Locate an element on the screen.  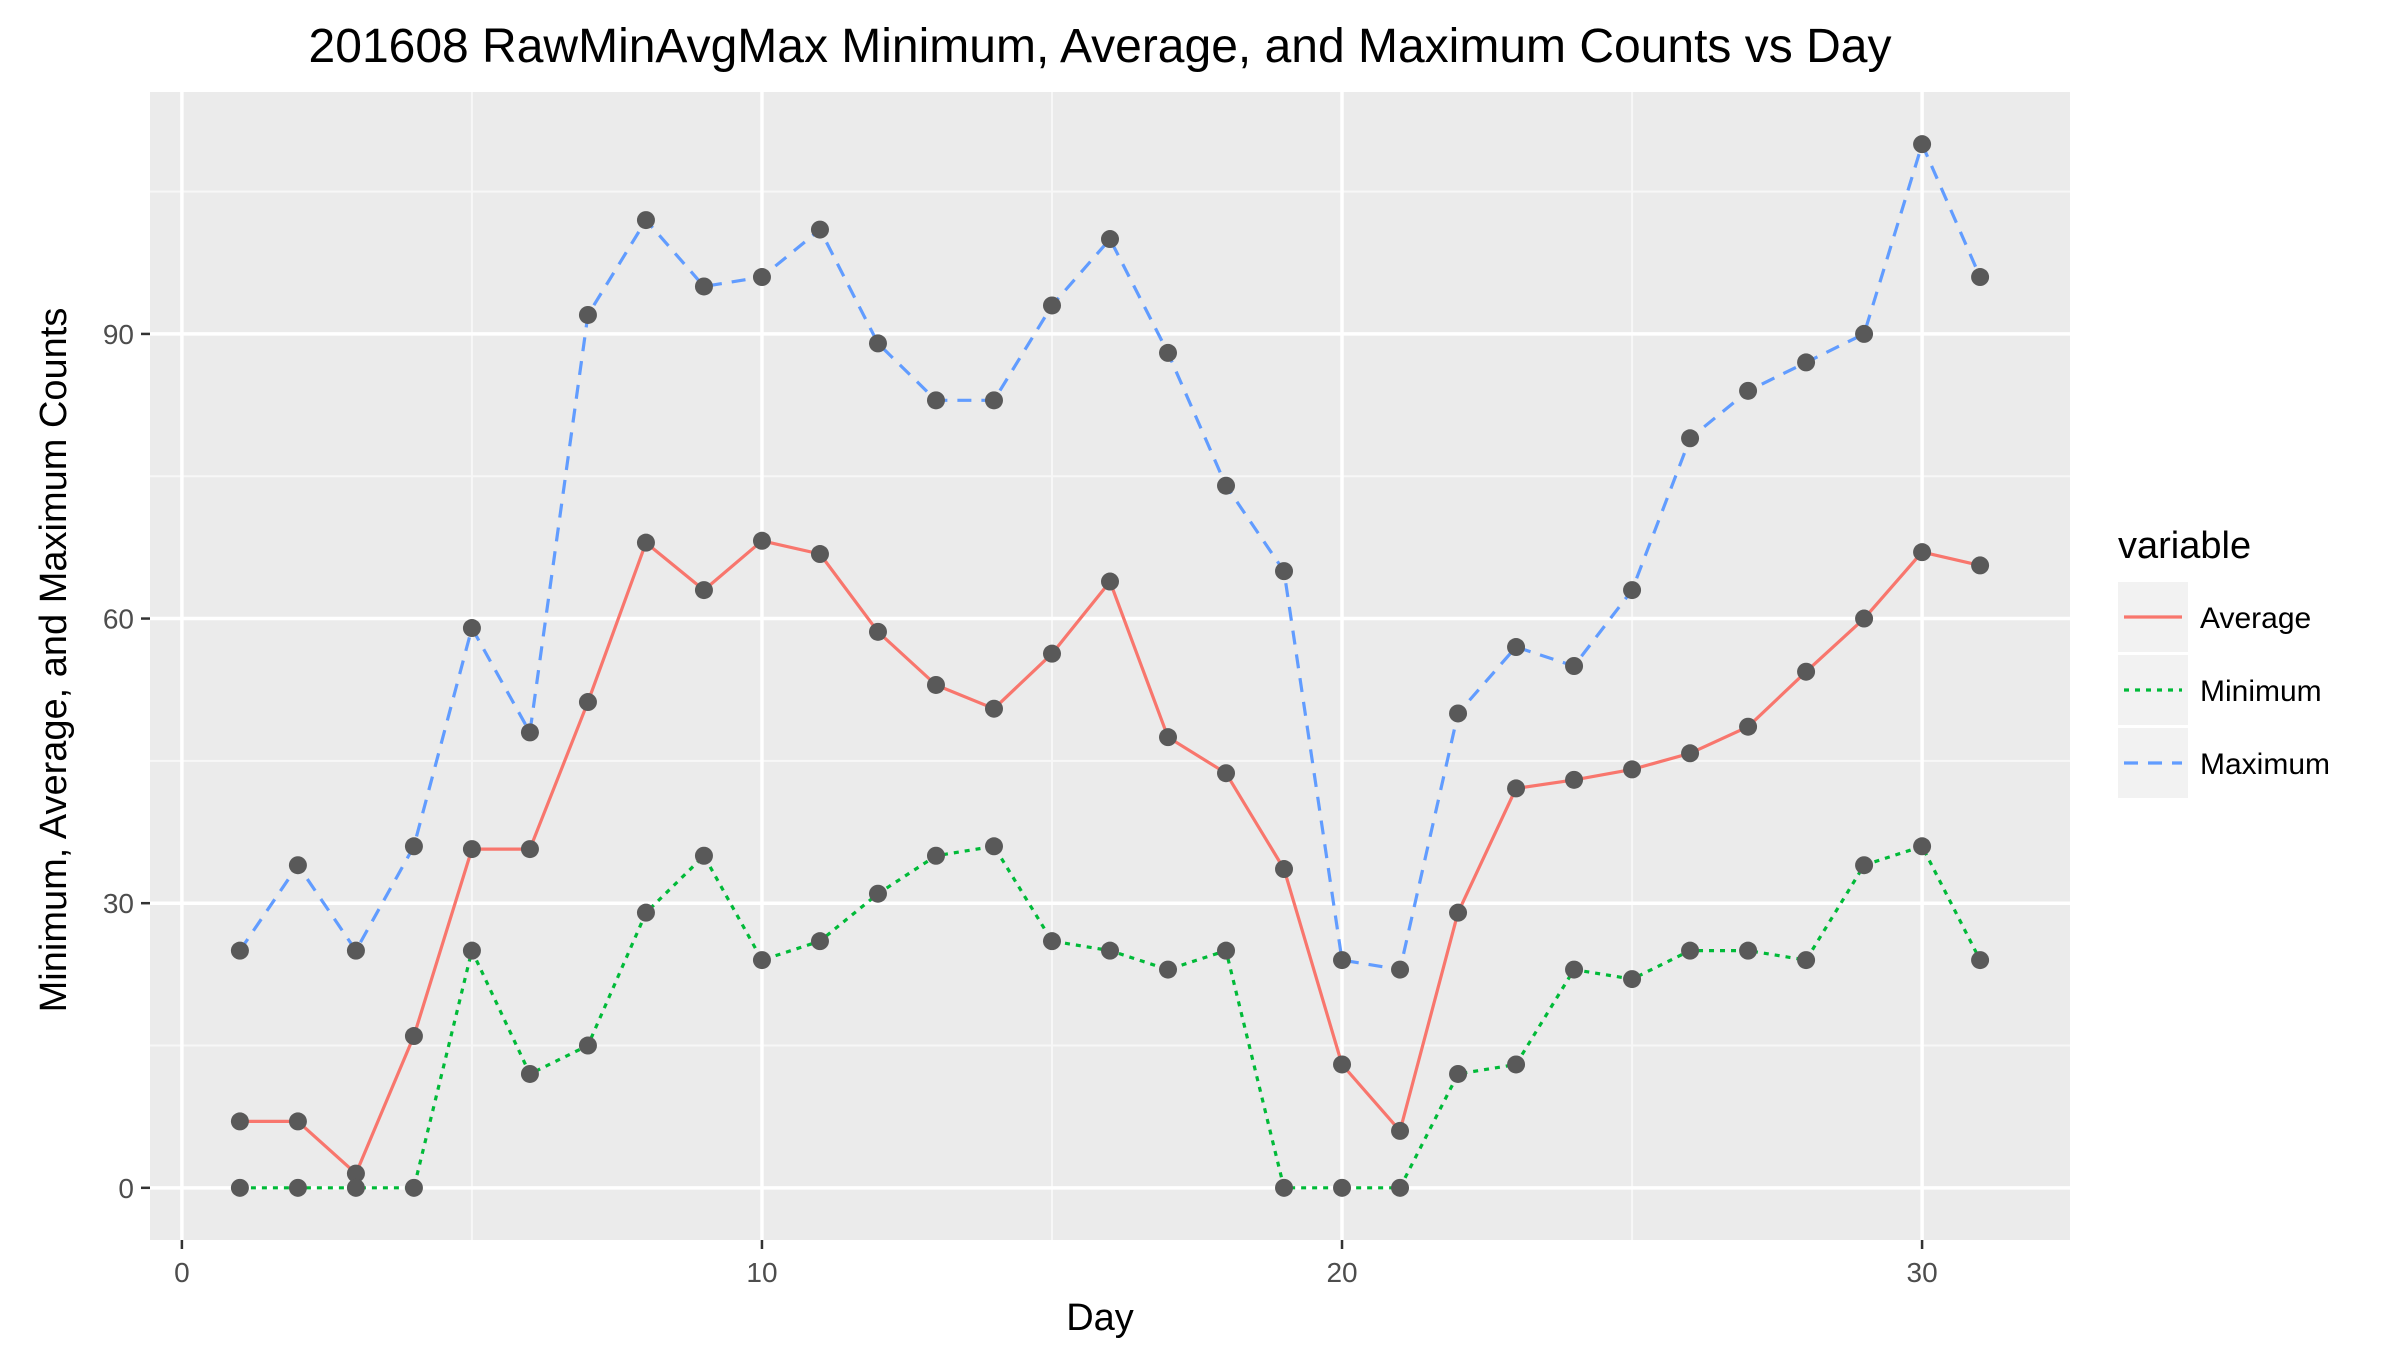
x-tick-label: 30 is located at coordinates (1922, 1272).